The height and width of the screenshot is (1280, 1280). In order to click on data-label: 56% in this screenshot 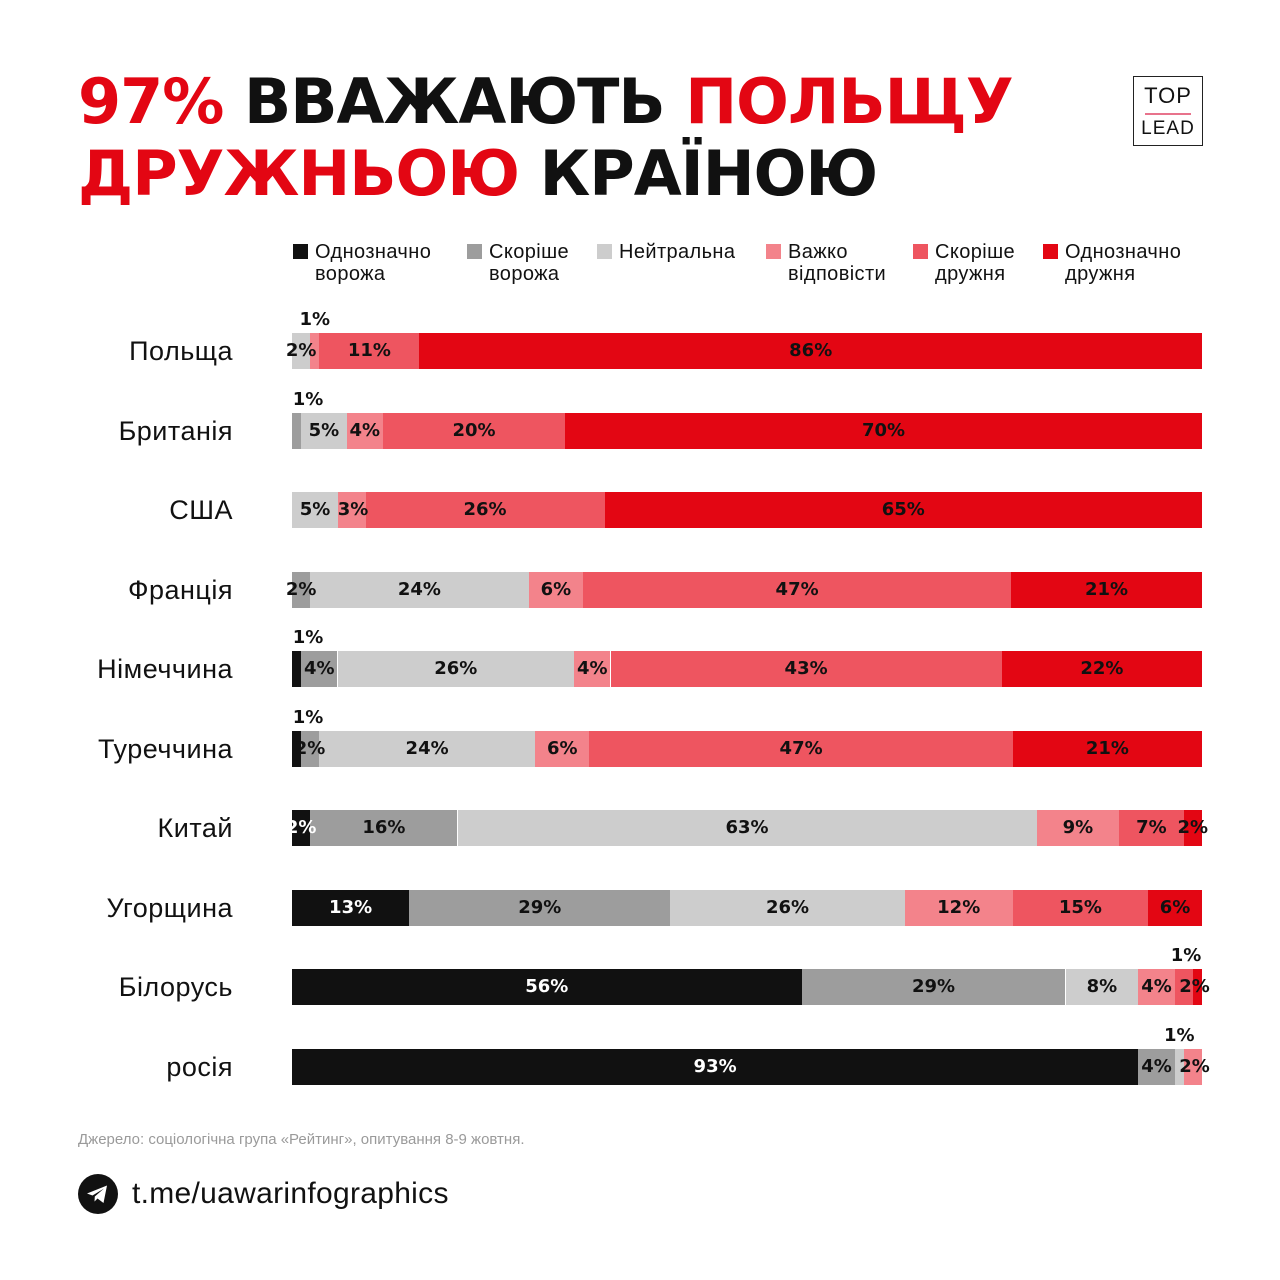, I will do `click(547, 986)`.